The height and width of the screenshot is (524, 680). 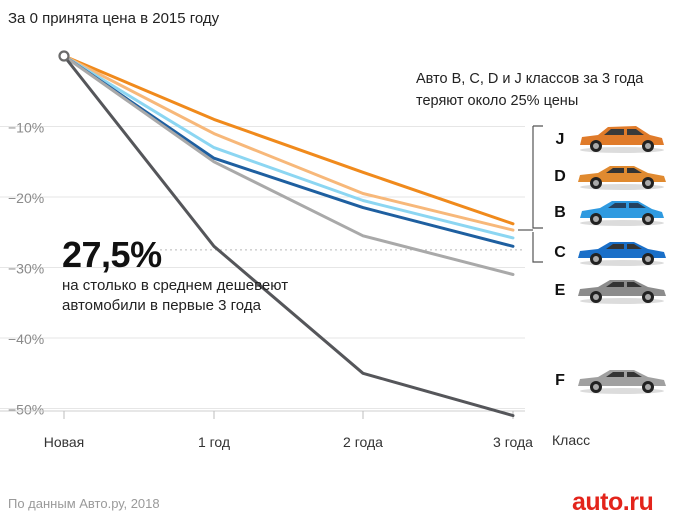 I want to click on y-tick-label: −40%, so click(x=26, y=339).